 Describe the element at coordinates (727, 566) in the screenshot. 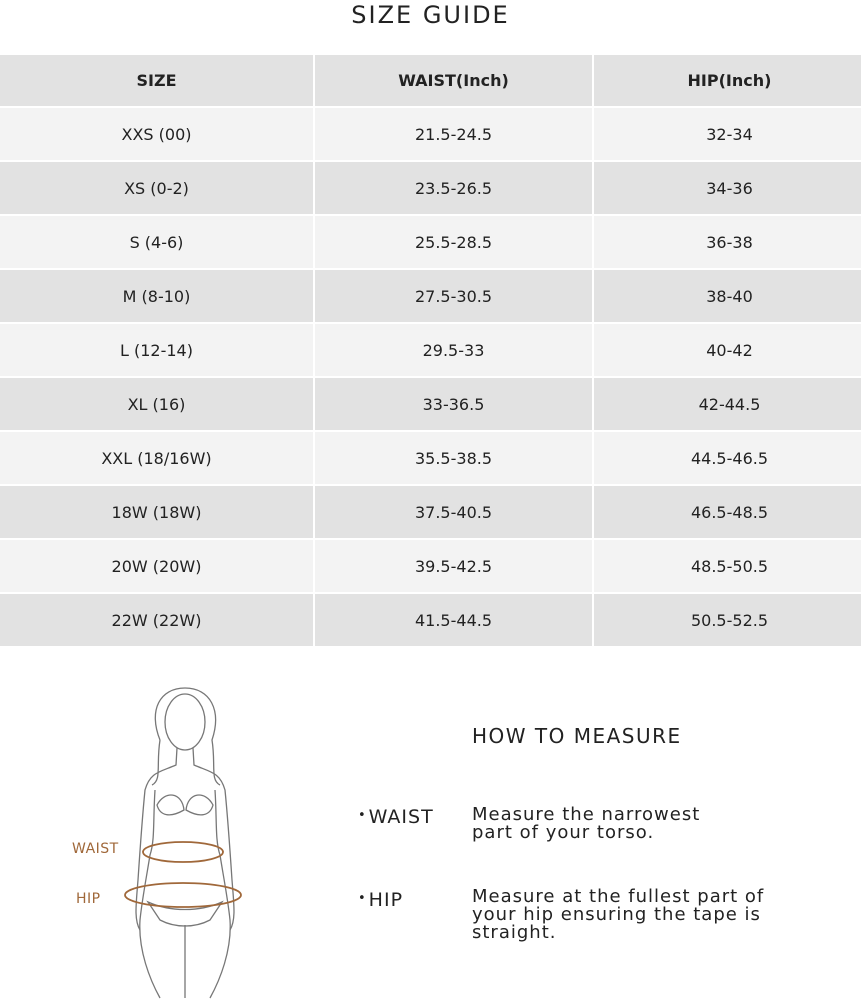

I see `table-cell: 48.5-50.5` at that location.